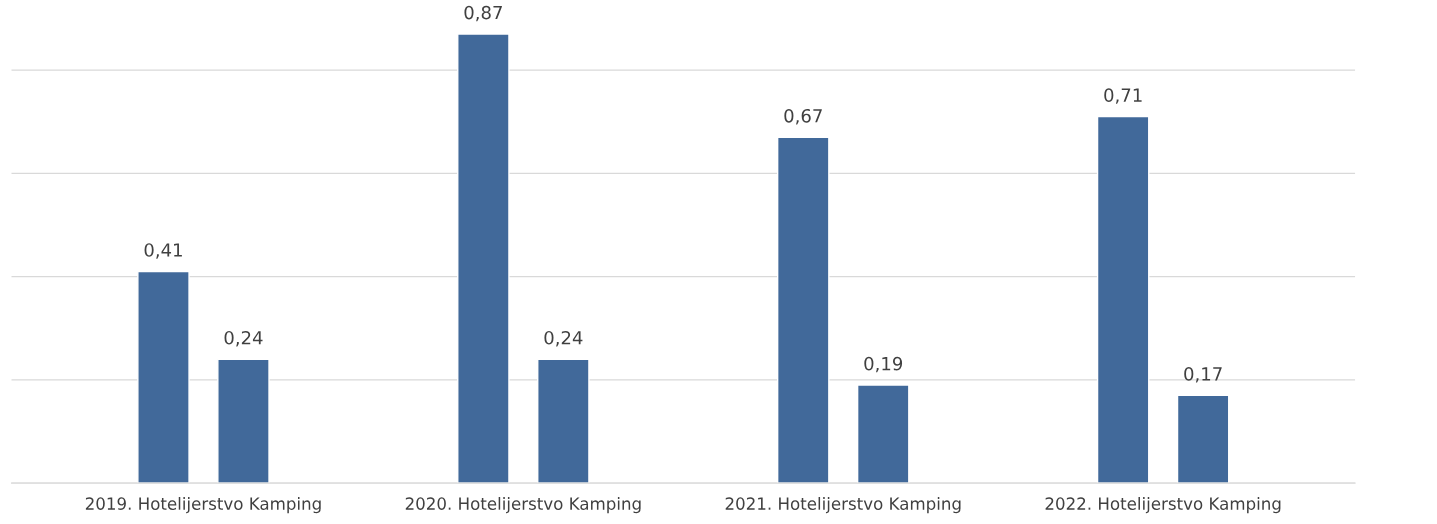  Describe the element at coordinates (843, 505) in the screenshot. I see `x-tick-label: 2021. Hotelijerstvo Kamping` at that location.